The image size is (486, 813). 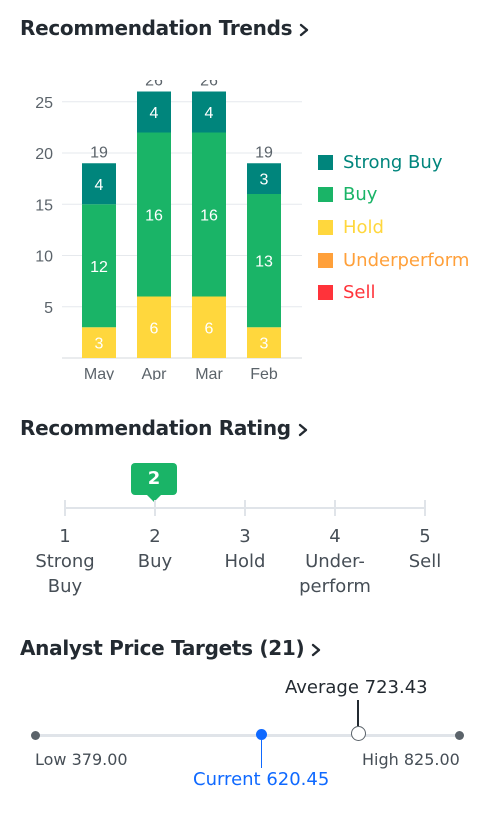 I want to click on legend-item-strong-buy: Strong Buy, so click(x=393, y=162).